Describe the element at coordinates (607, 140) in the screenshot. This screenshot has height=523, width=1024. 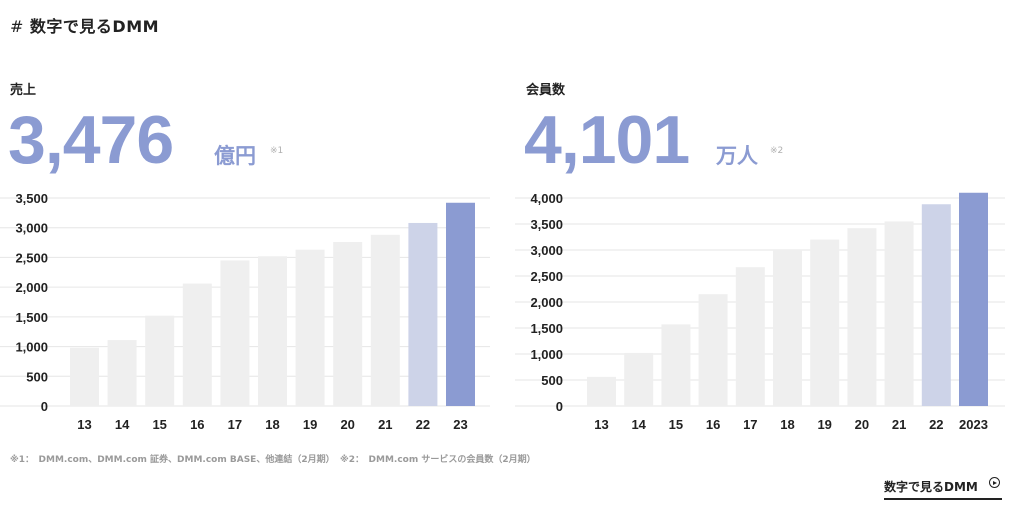
I see `members-value: 4,101` at that location.